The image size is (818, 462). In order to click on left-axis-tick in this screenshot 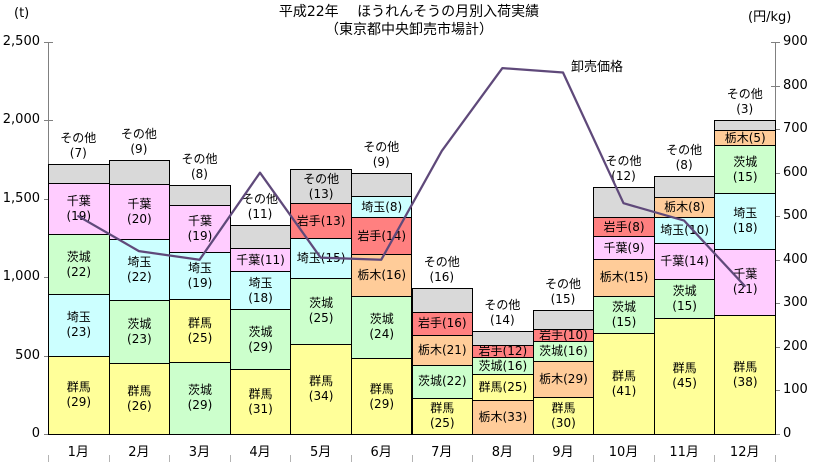, I will do `click(48, 121)`.